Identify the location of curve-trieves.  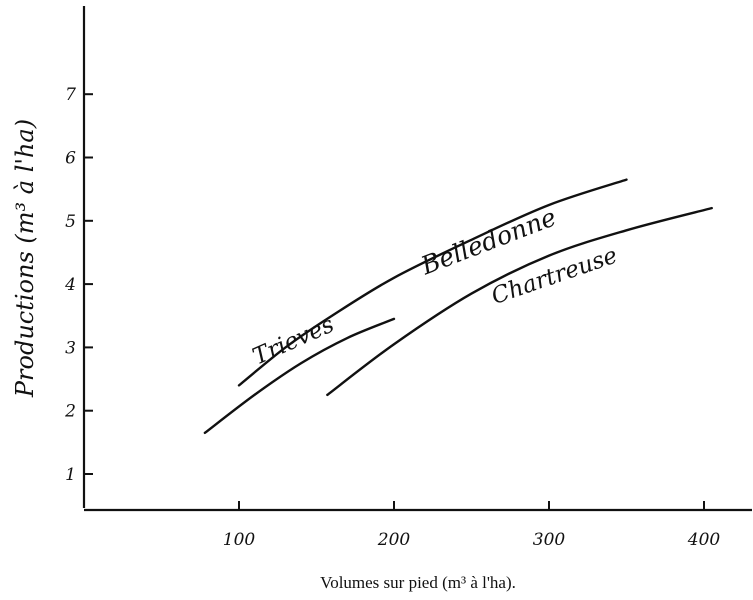
(299, 376).